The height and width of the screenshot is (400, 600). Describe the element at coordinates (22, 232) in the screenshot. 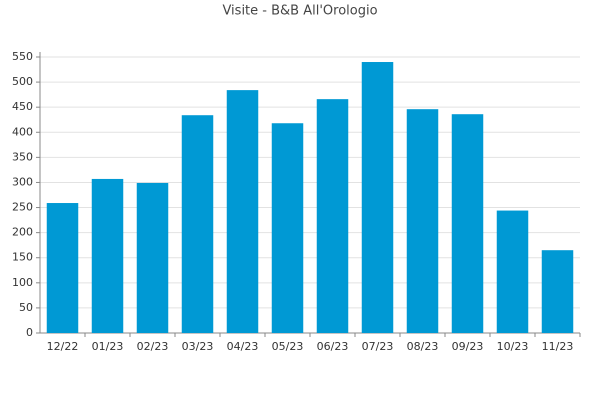

I see `y-tick-label: 200` at that location.